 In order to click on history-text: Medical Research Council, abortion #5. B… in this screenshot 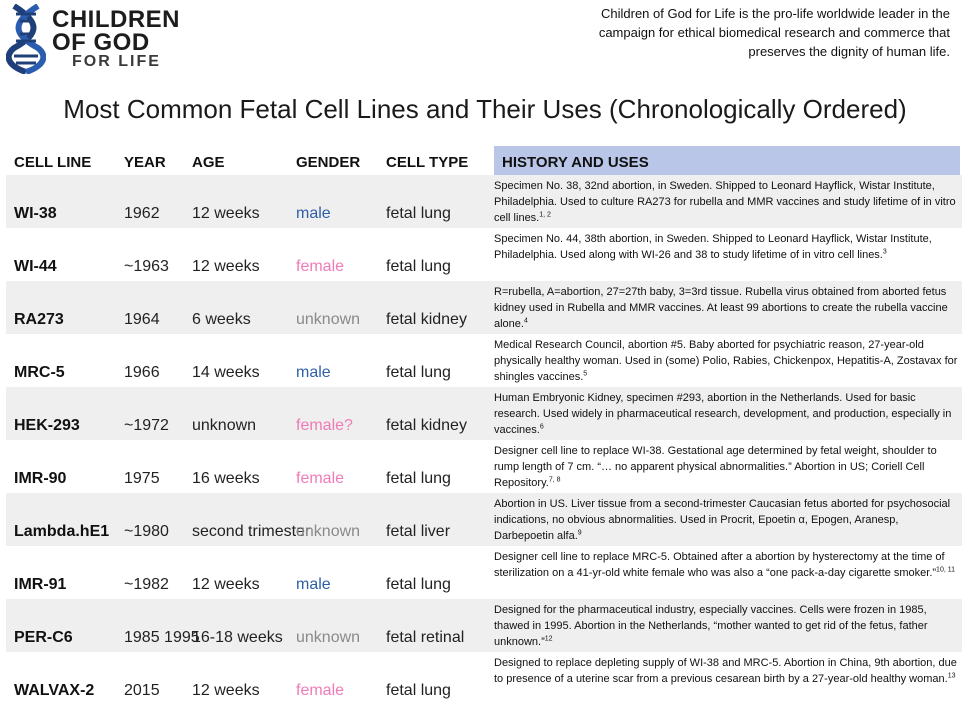, I will do `click(726, 361)`.